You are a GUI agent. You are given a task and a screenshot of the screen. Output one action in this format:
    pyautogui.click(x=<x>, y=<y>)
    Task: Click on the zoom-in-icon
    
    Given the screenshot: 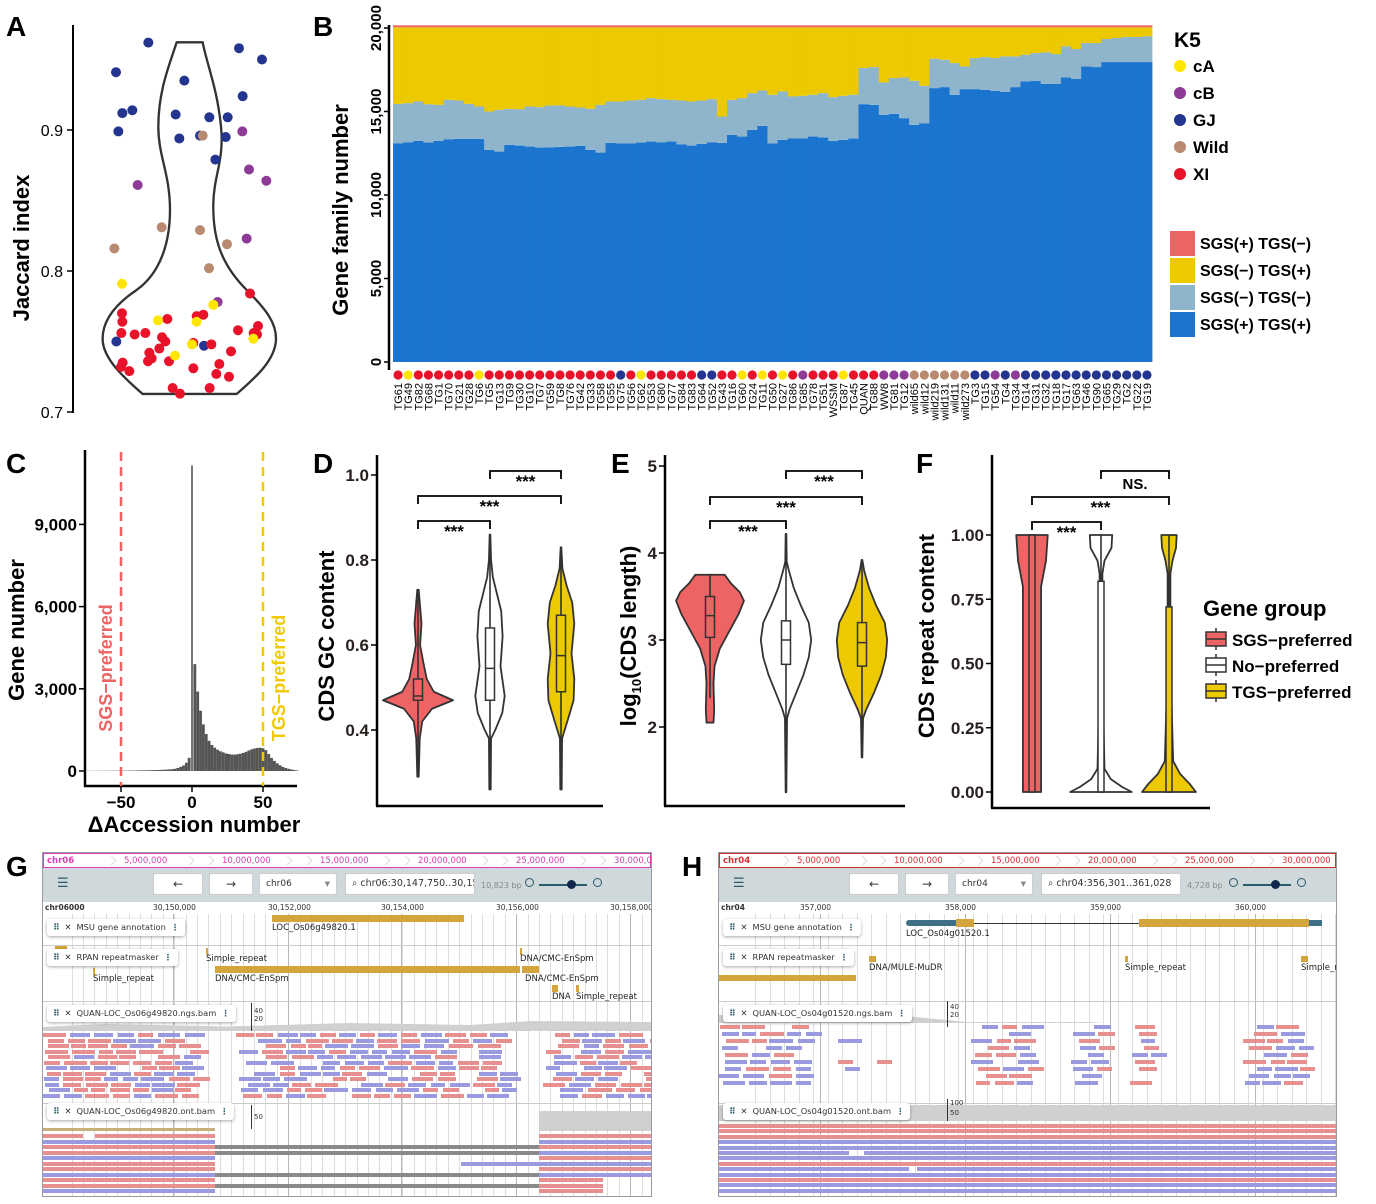 What is the action you would take?
    pyautogui.click(x=1301, y=882)
    